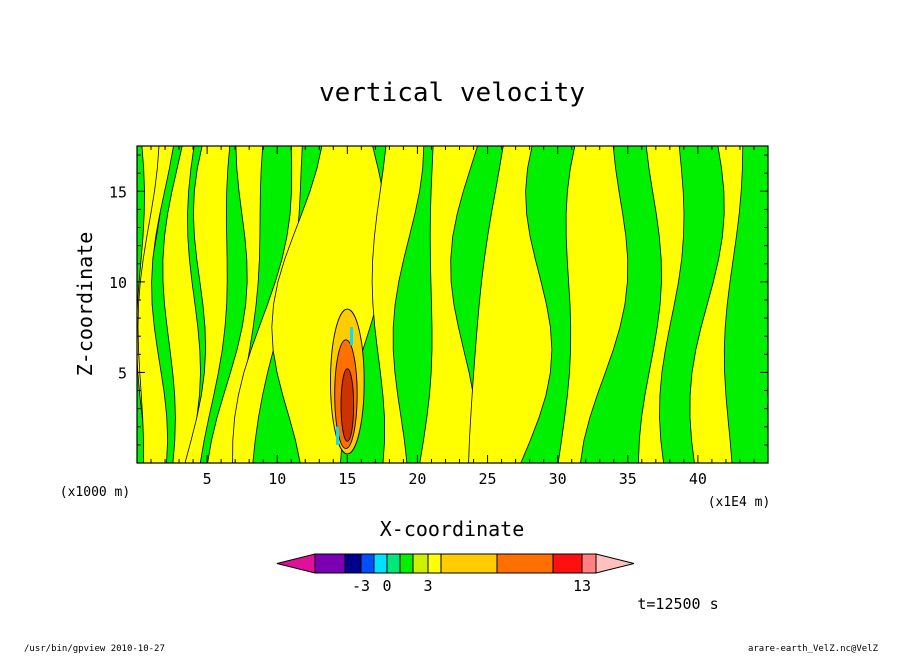 The image size is (904, 658). Describe the element at coordinates (558, 479) in the screenshot. I see `x-tick-label: 30` at that location.